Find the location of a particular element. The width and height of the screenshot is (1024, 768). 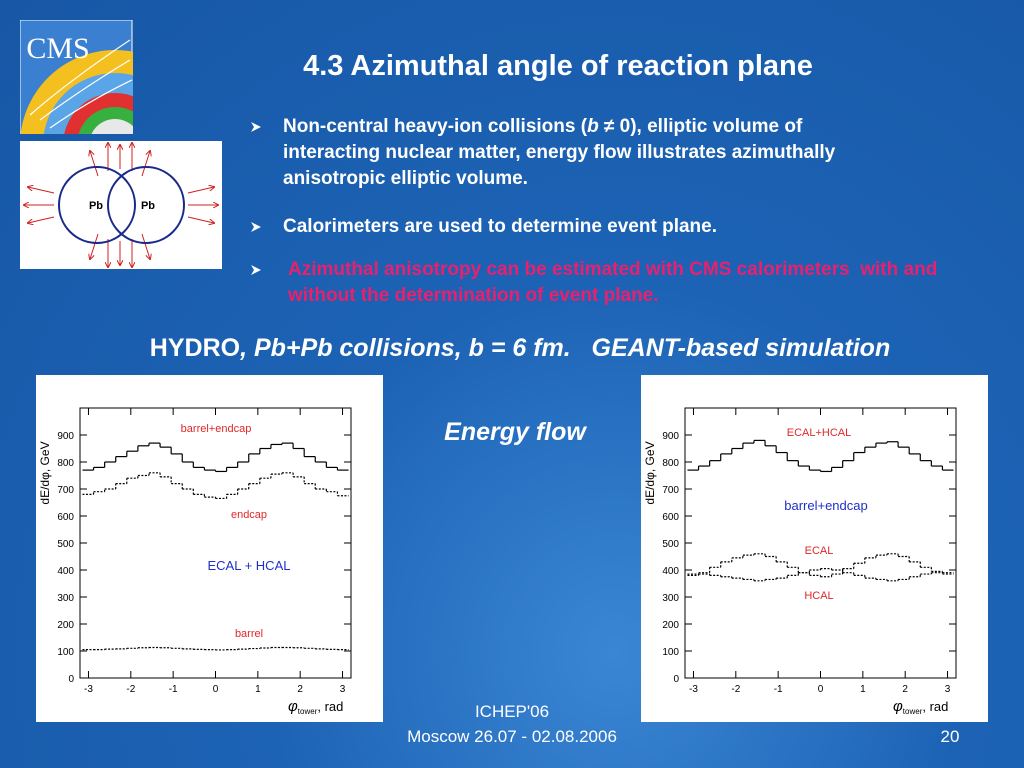

series-label: barrel+endcap is located at coordinates (216, 429).